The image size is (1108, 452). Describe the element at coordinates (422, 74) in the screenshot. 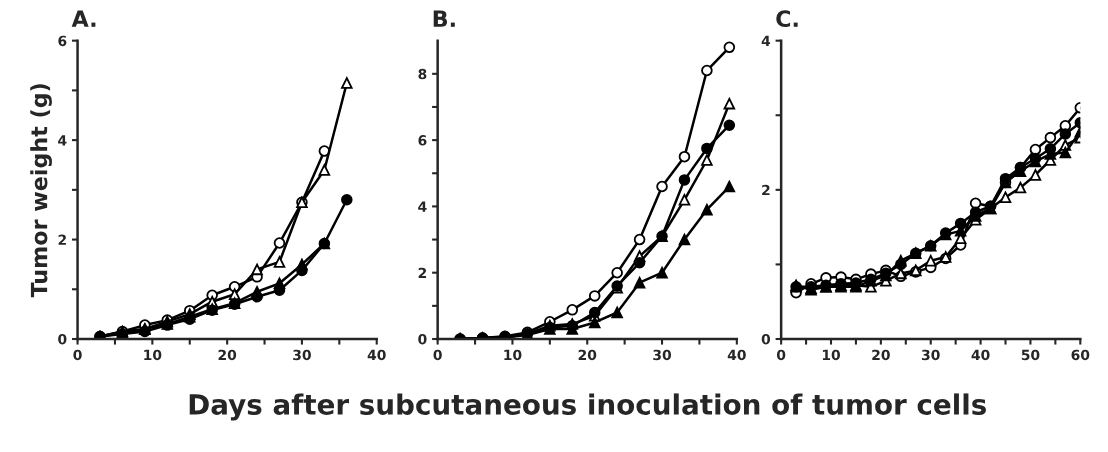

I see `y-tick-label: 8` at that location.